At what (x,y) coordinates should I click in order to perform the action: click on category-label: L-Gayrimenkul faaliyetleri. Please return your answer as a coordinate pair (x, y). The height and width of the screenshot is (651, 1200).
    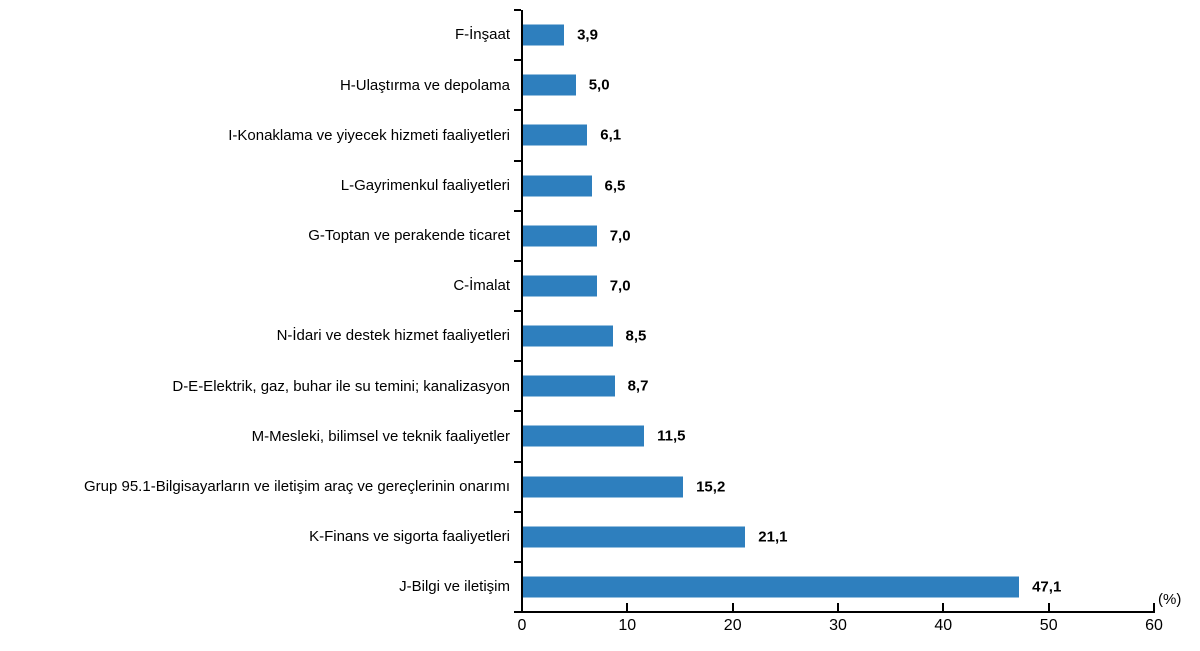
    Looking at the image, I should click on (425, 185).